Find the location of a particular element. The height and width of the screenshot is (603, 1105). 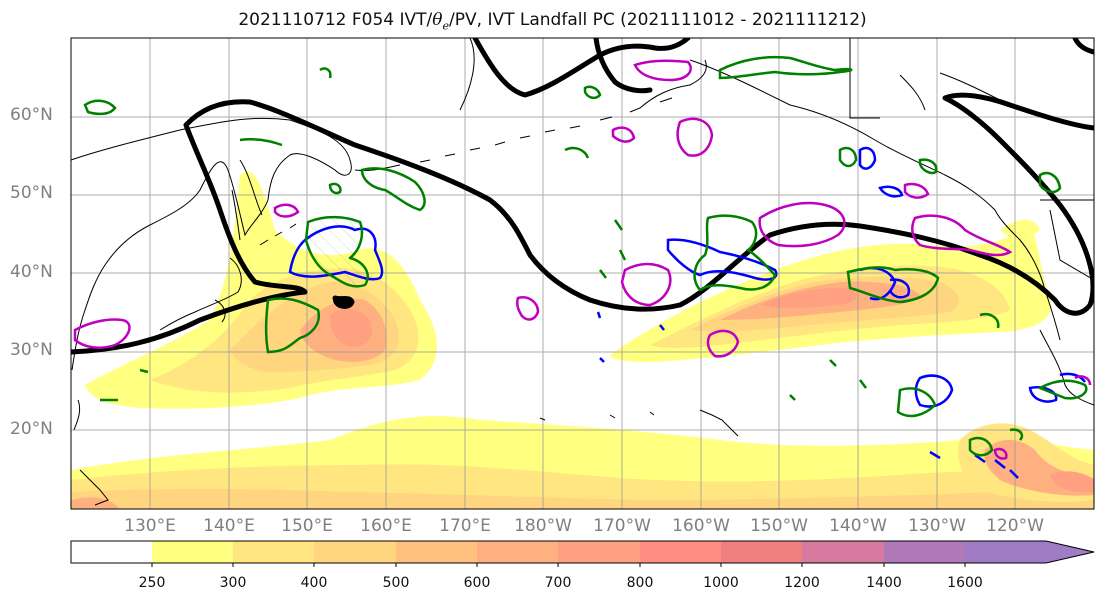

lon-label-130e: 130°E is located at coordinates (150, 526).